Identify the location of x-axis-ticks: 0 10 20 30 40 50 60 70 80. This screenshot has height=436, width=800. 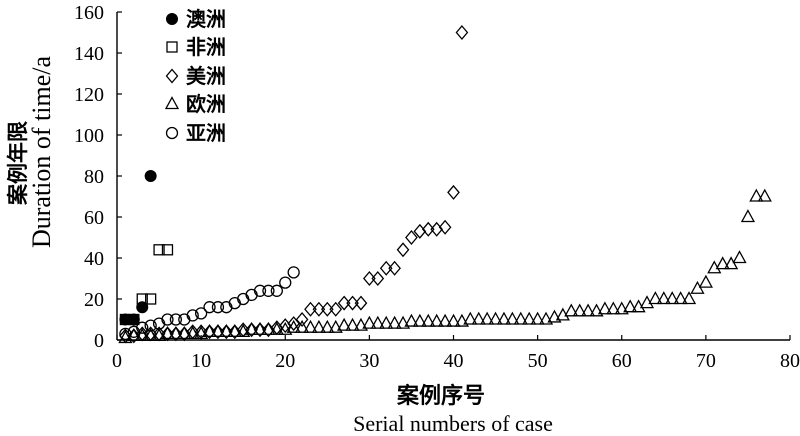
(456, 353).